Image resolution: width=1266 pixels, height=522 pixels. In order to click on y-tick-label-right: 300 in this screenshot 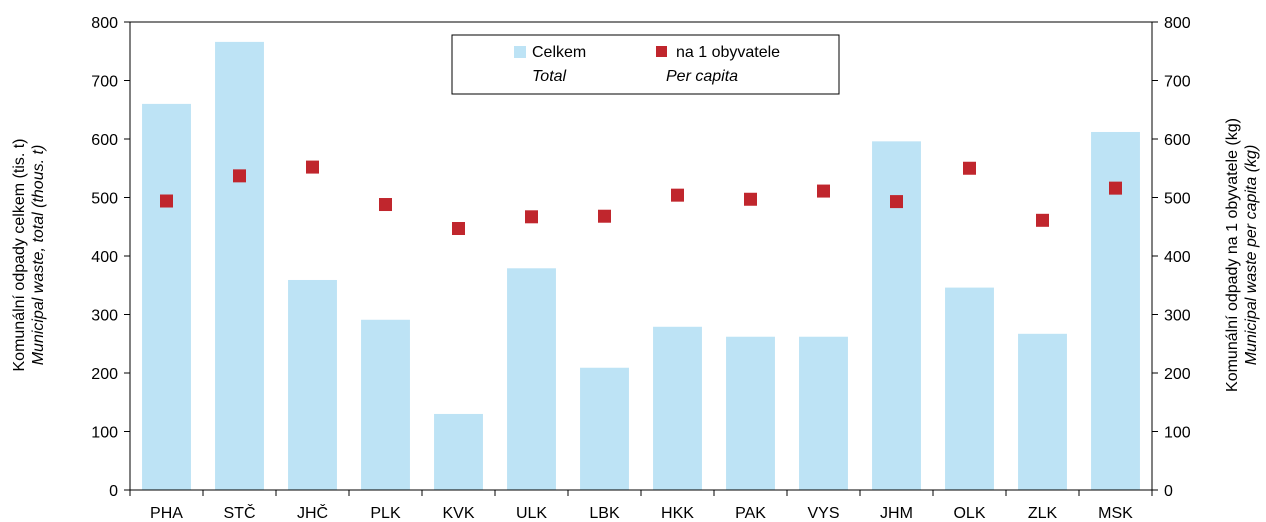, I will do `click(1177, 316)`.